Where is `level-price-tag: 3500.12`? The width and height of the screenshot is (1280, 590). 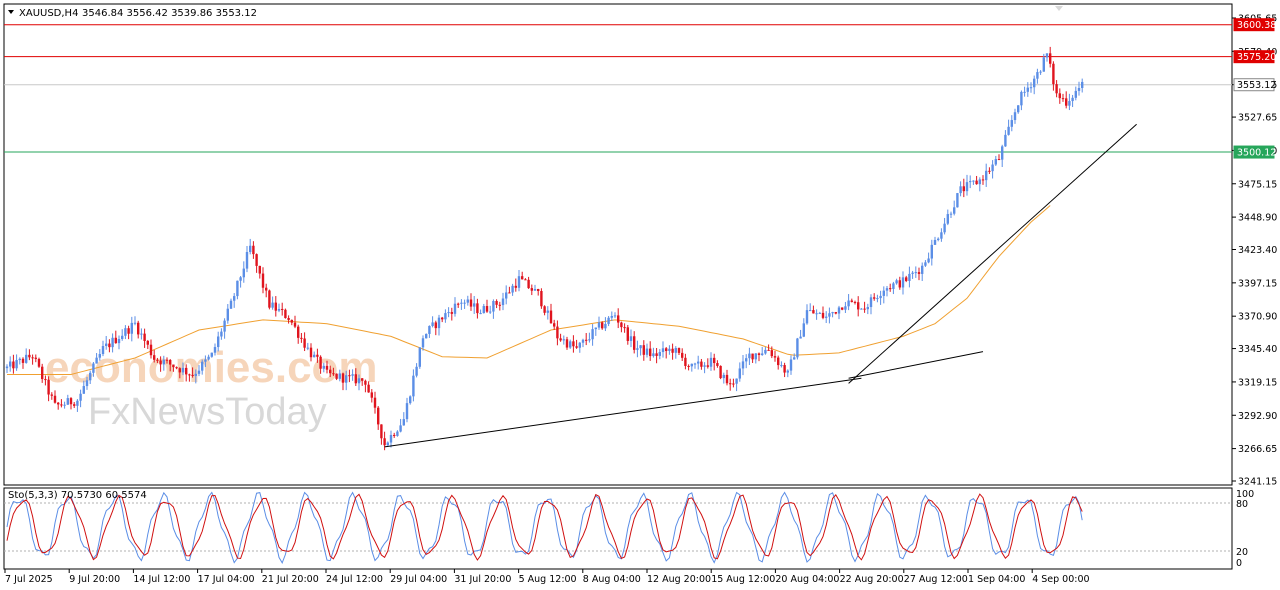 level-price-tag: 3500.12 is located at coordinates (1254, 152).